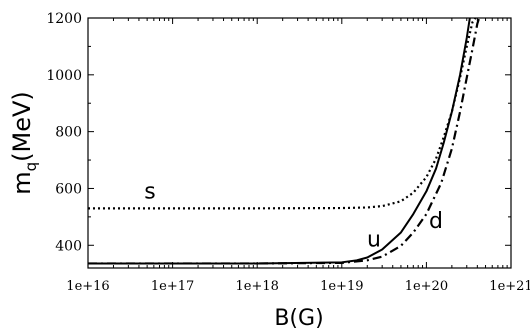 This screenshot has height=335, width=530. Describe the element at coordinates (68, 246) in the screenshot. I see `y-tick-label: 400` at that location.